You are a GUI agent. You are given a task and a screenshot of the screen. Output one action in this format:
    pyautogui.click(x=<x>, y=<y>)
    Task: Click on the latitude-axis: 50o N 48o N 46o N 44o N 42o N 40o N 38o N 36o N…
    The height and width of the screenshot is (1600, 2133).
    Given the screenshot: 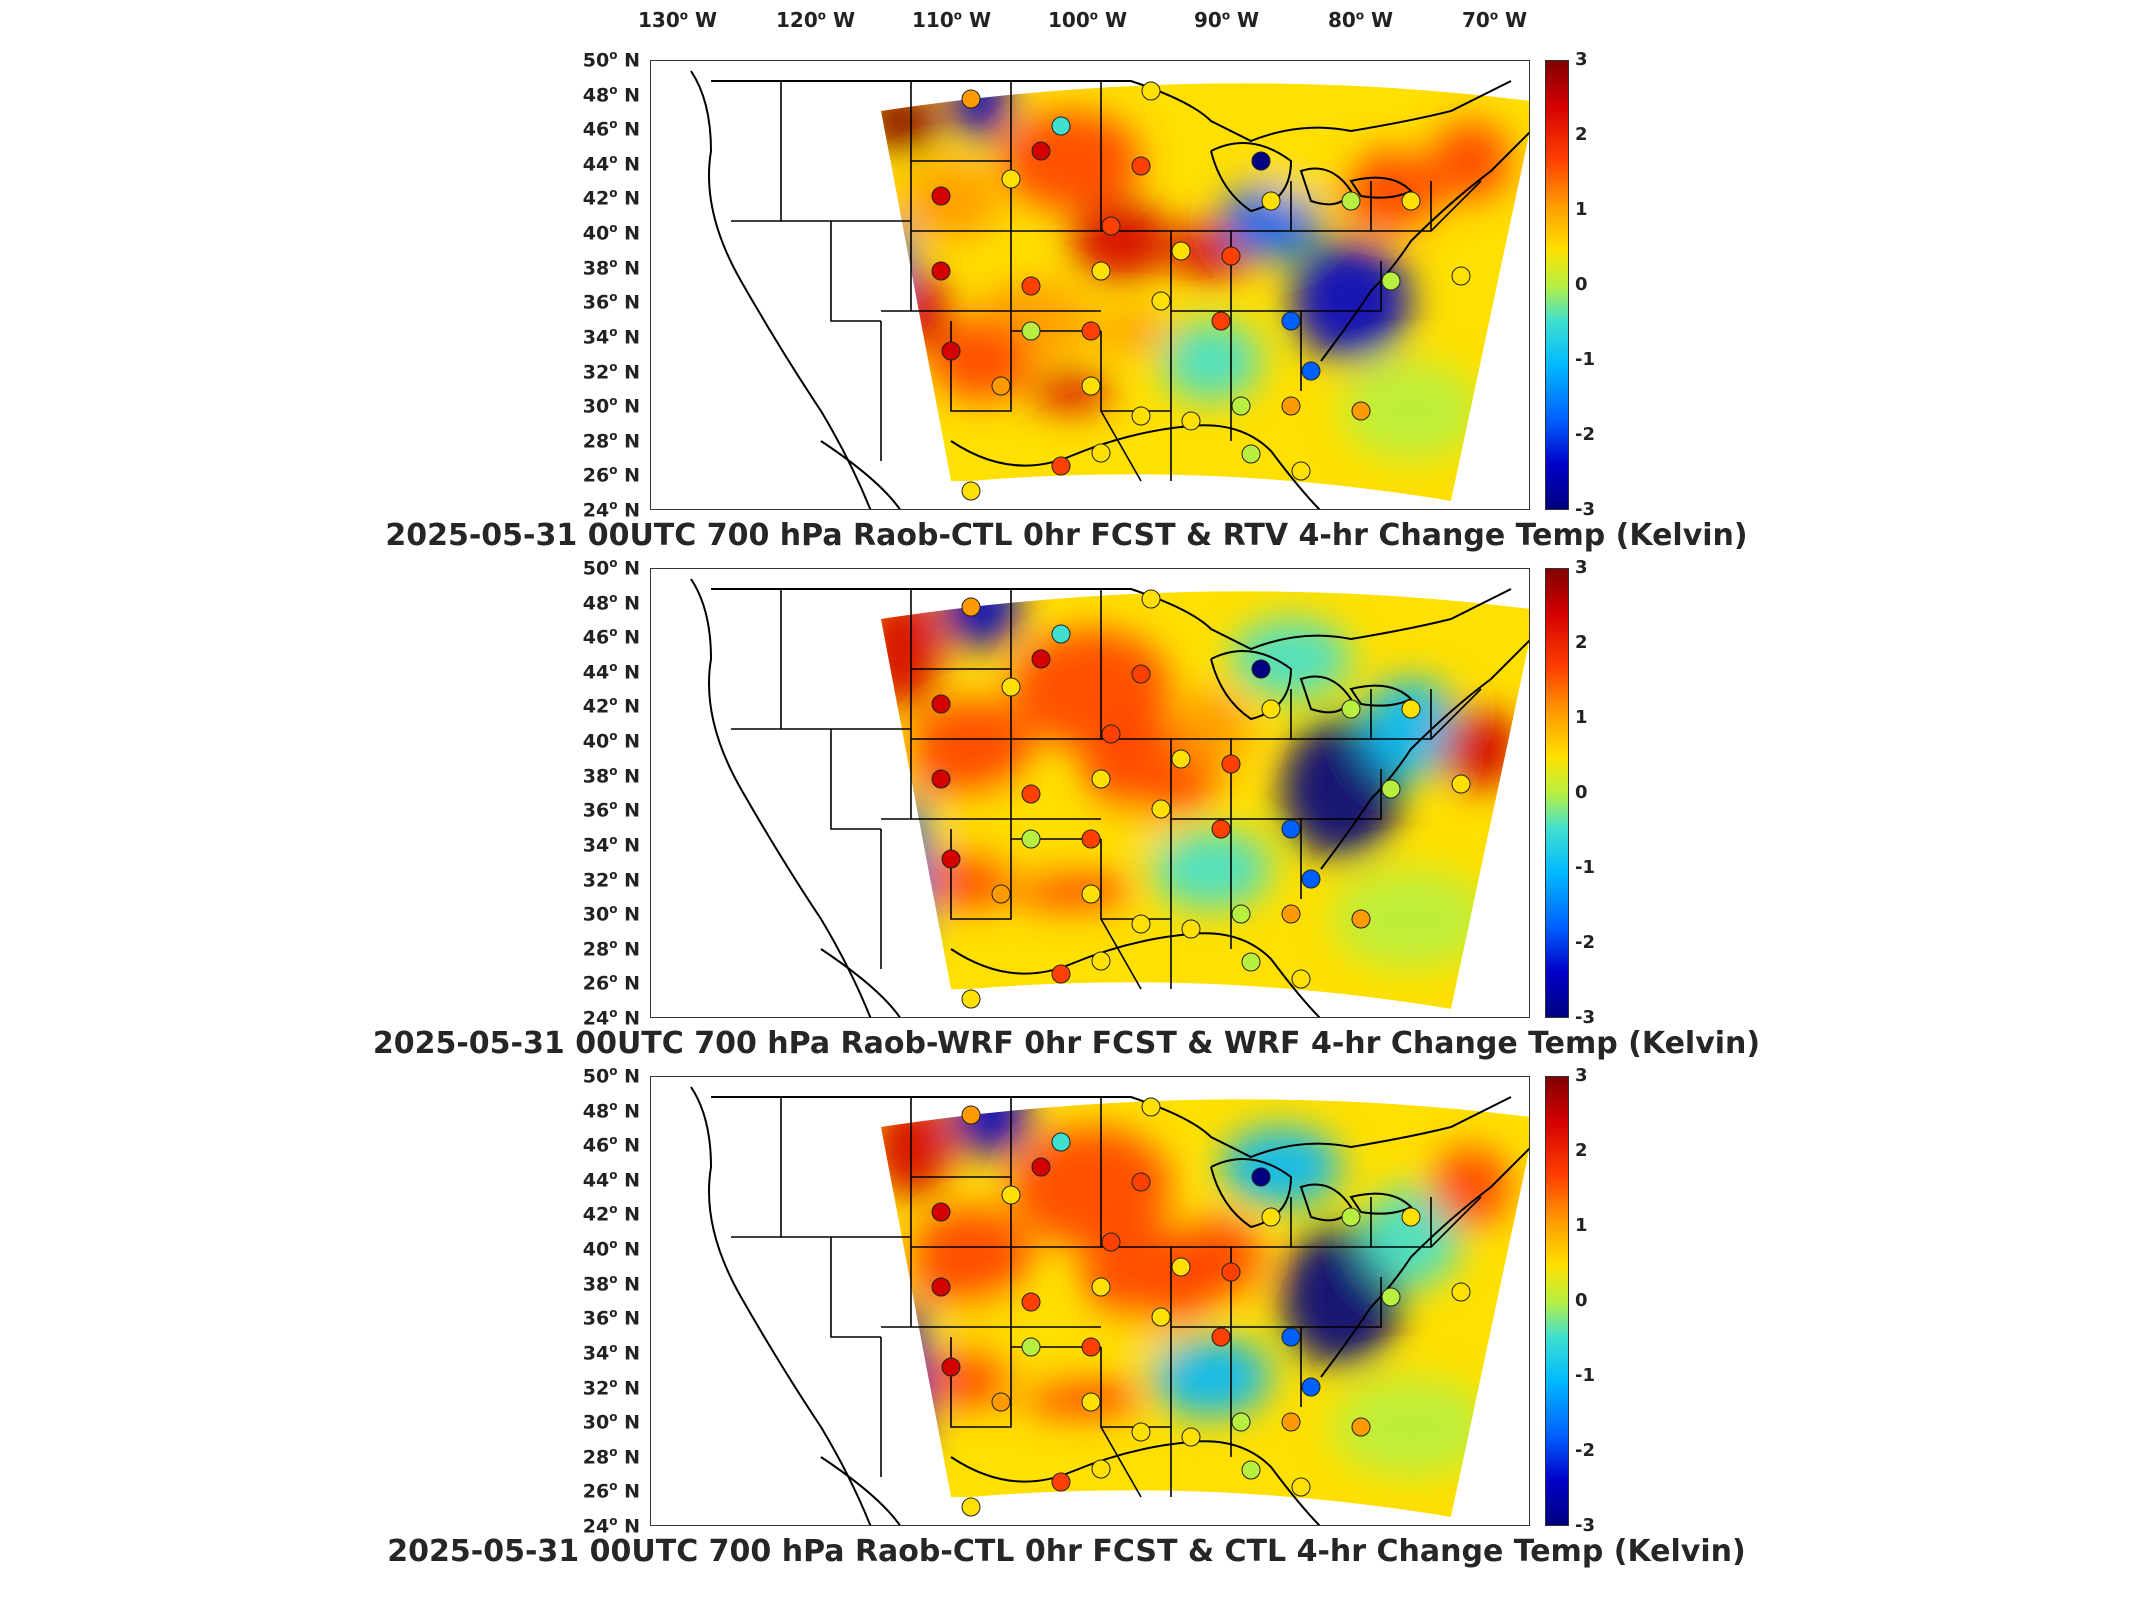 What is the action you would take?
    pyautogui.click(x=600, y=792)
    